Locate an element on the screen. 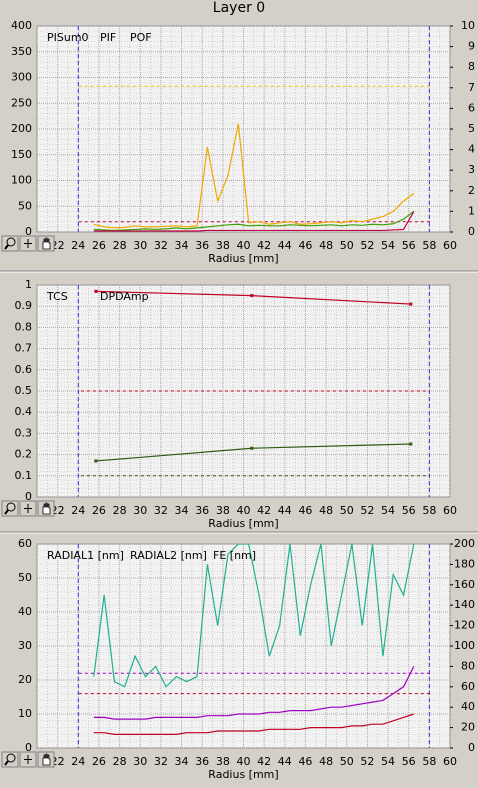  y-tick-label: 100 is located at coordinates (21, 180).